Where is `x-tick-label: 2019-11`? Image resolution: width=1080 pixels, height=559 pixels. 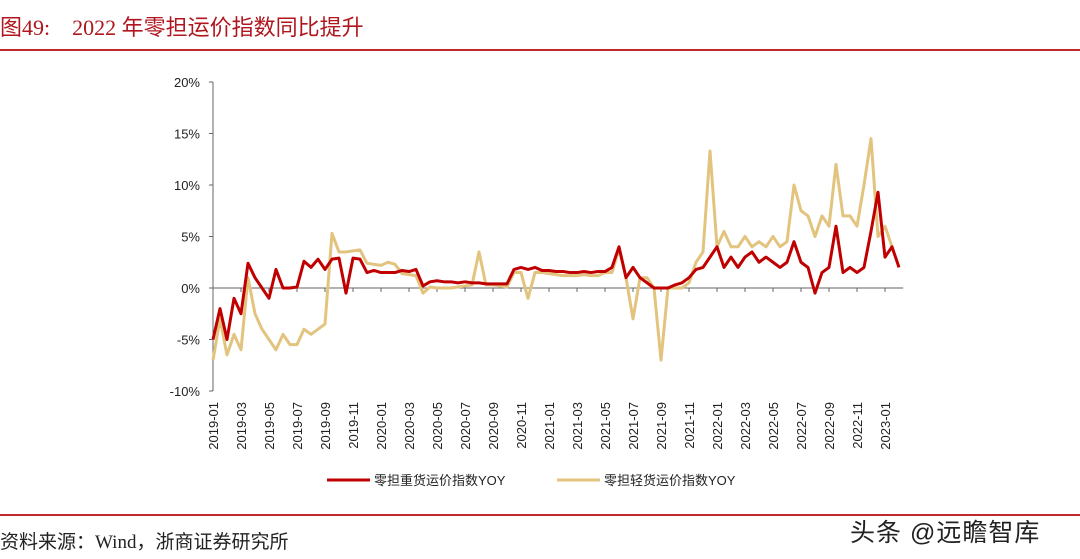
x-tick-label: 2019-11 is located at coordinates (353, 425).